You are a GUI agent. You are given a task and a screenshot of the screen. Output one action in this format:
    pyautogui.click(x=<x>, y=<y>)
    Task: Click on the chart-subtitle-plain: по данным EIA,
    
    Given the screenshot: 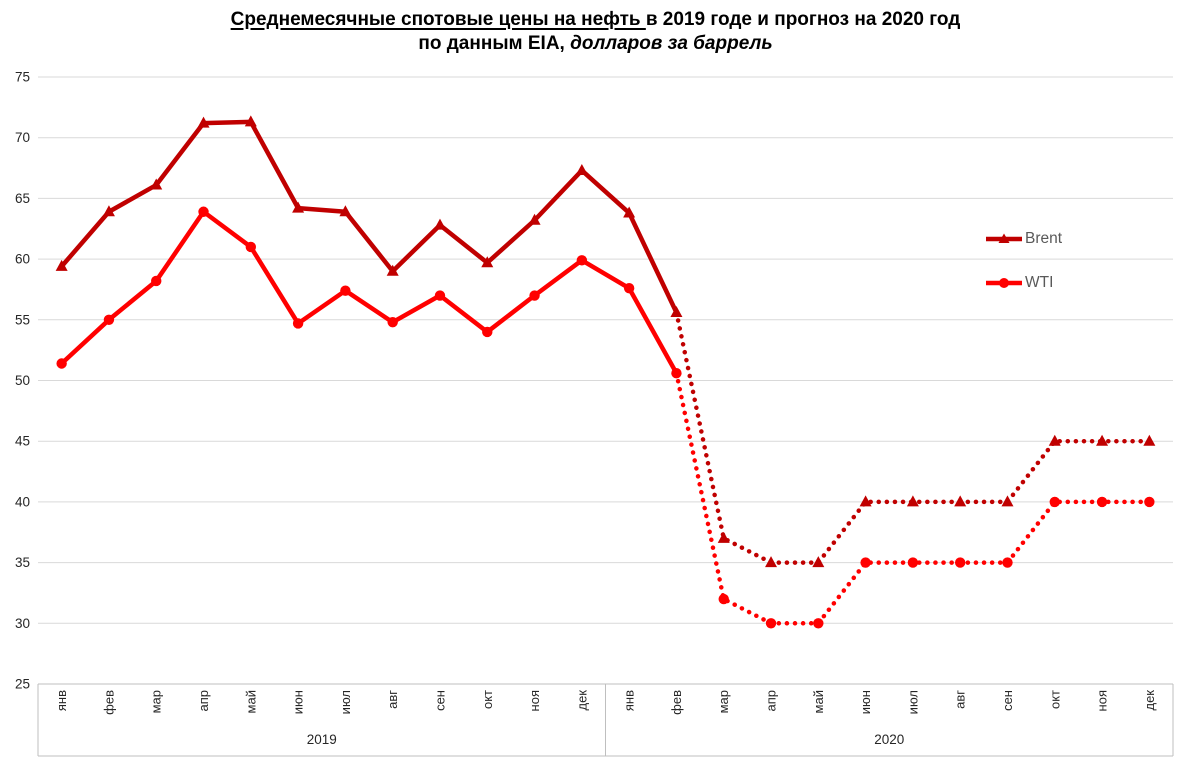 What is the action you would take?
    pyautogui.click(x=494, y=43)
    